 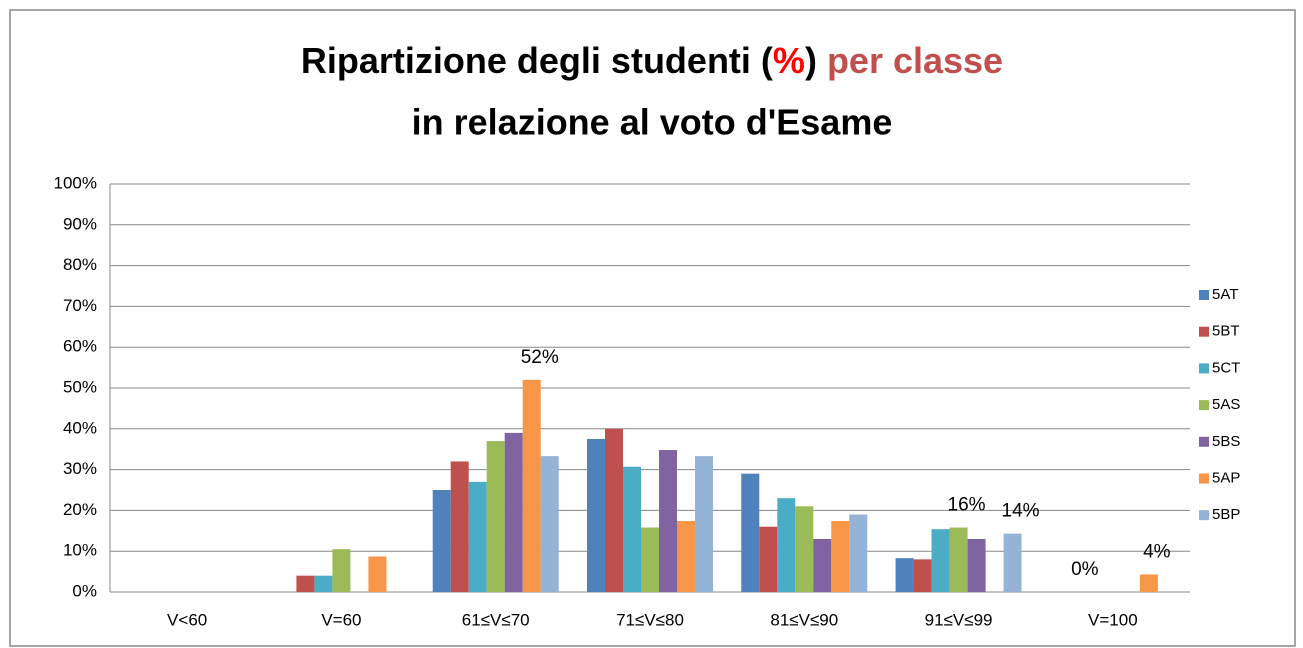 What do you see at coordinates (910, 60) in the screenshot?
I see `title-part: per classe` at bounding box center [910, 60].